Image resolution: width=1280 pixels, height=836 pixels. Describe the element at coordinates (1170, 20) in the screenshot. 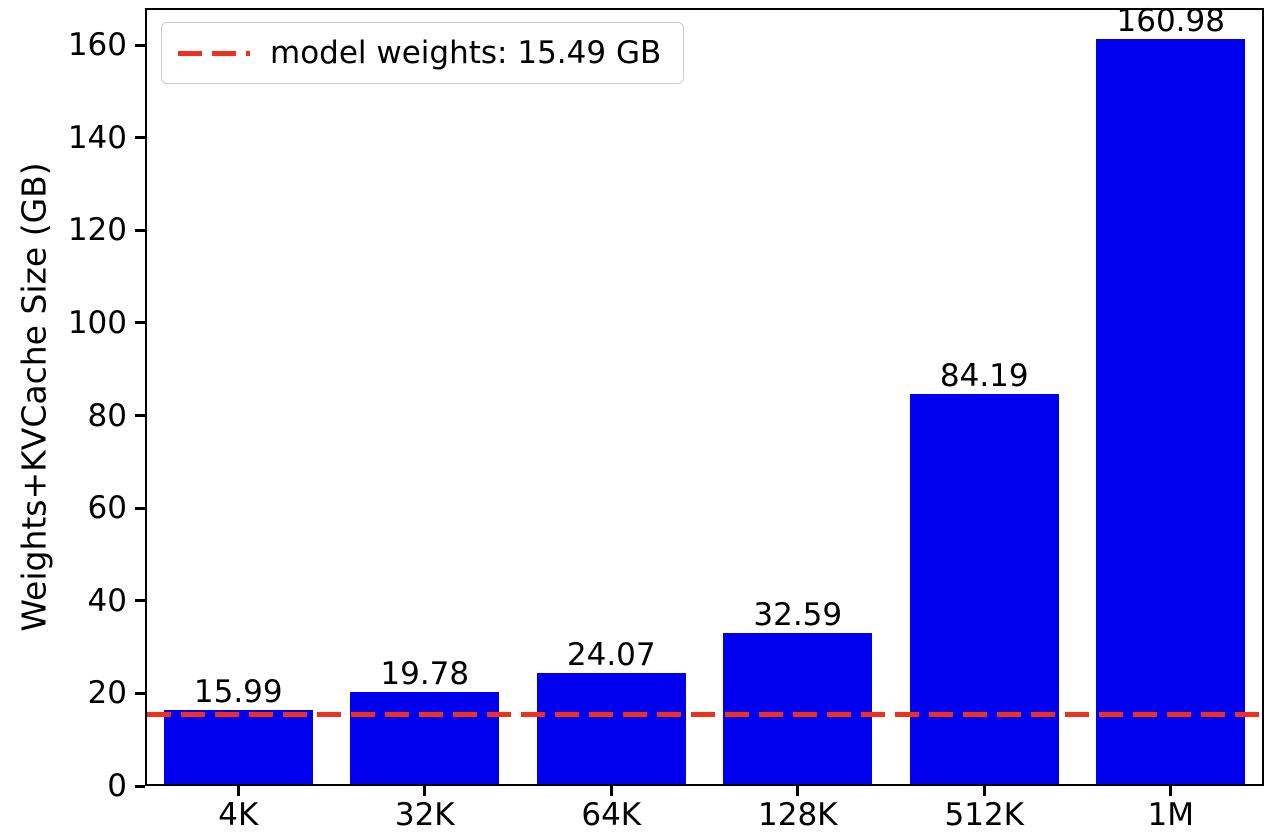

I see `bar-value-label: 160.98` at that location.